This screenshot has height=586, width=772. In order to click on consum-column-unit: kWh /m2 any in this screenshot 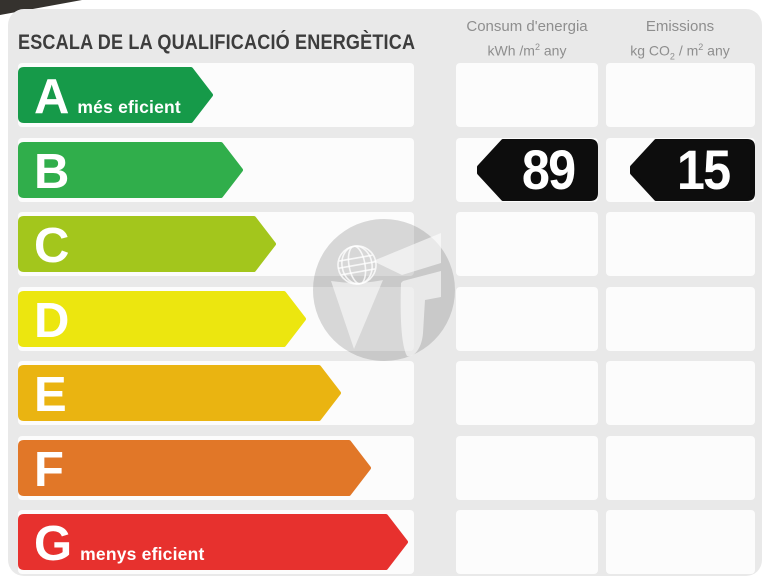, I will do `click(527, 50)`.